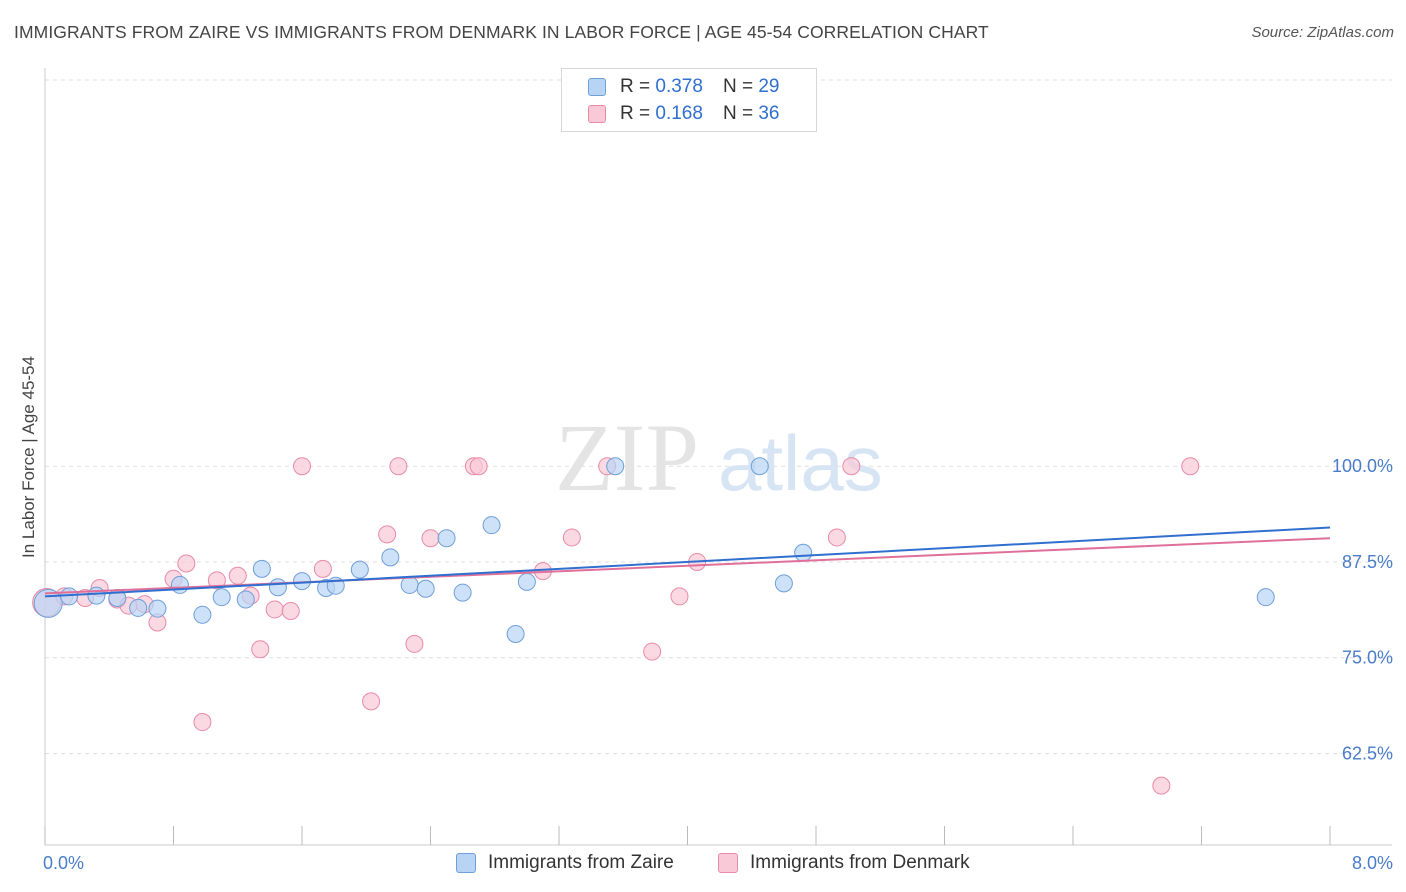 This screenshot has width=1406, height=892. I want to click on trend-lines, so click(687, 562).